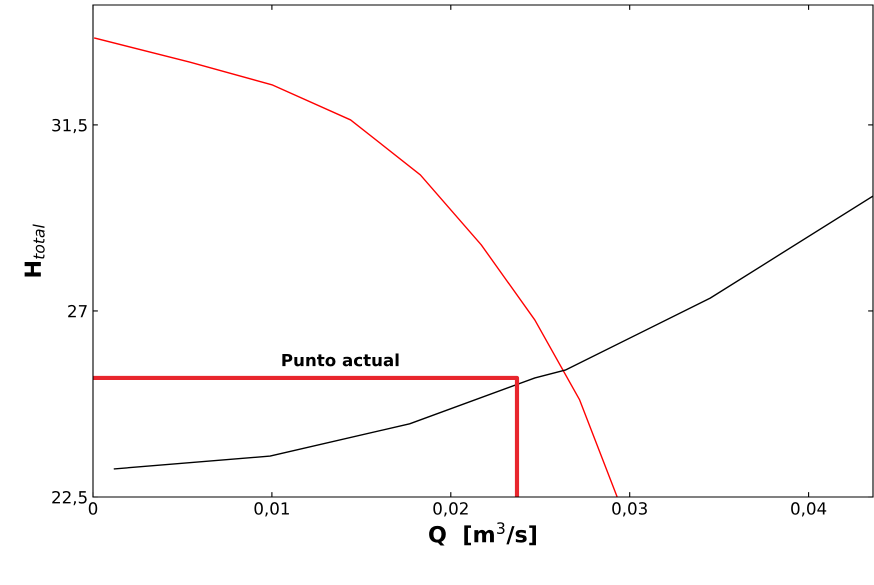 The width and height of the screenshot is (874, 585). I want to click on x-tick-label: 0,02, so click(450, 509).